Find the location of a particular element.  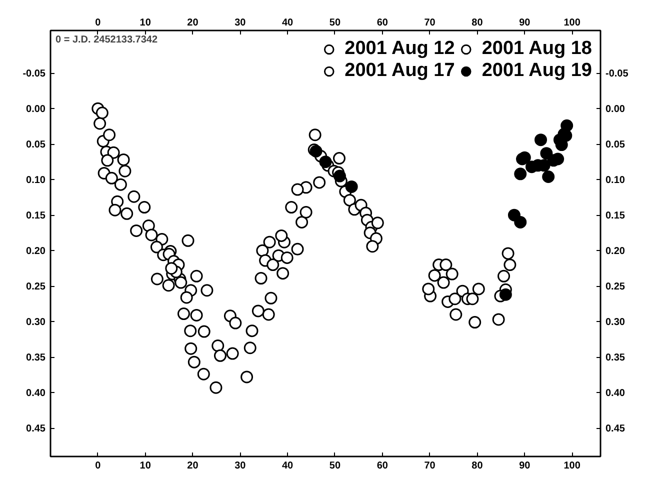

x2-tick-label: 90 is located at coordinates (525, 466).